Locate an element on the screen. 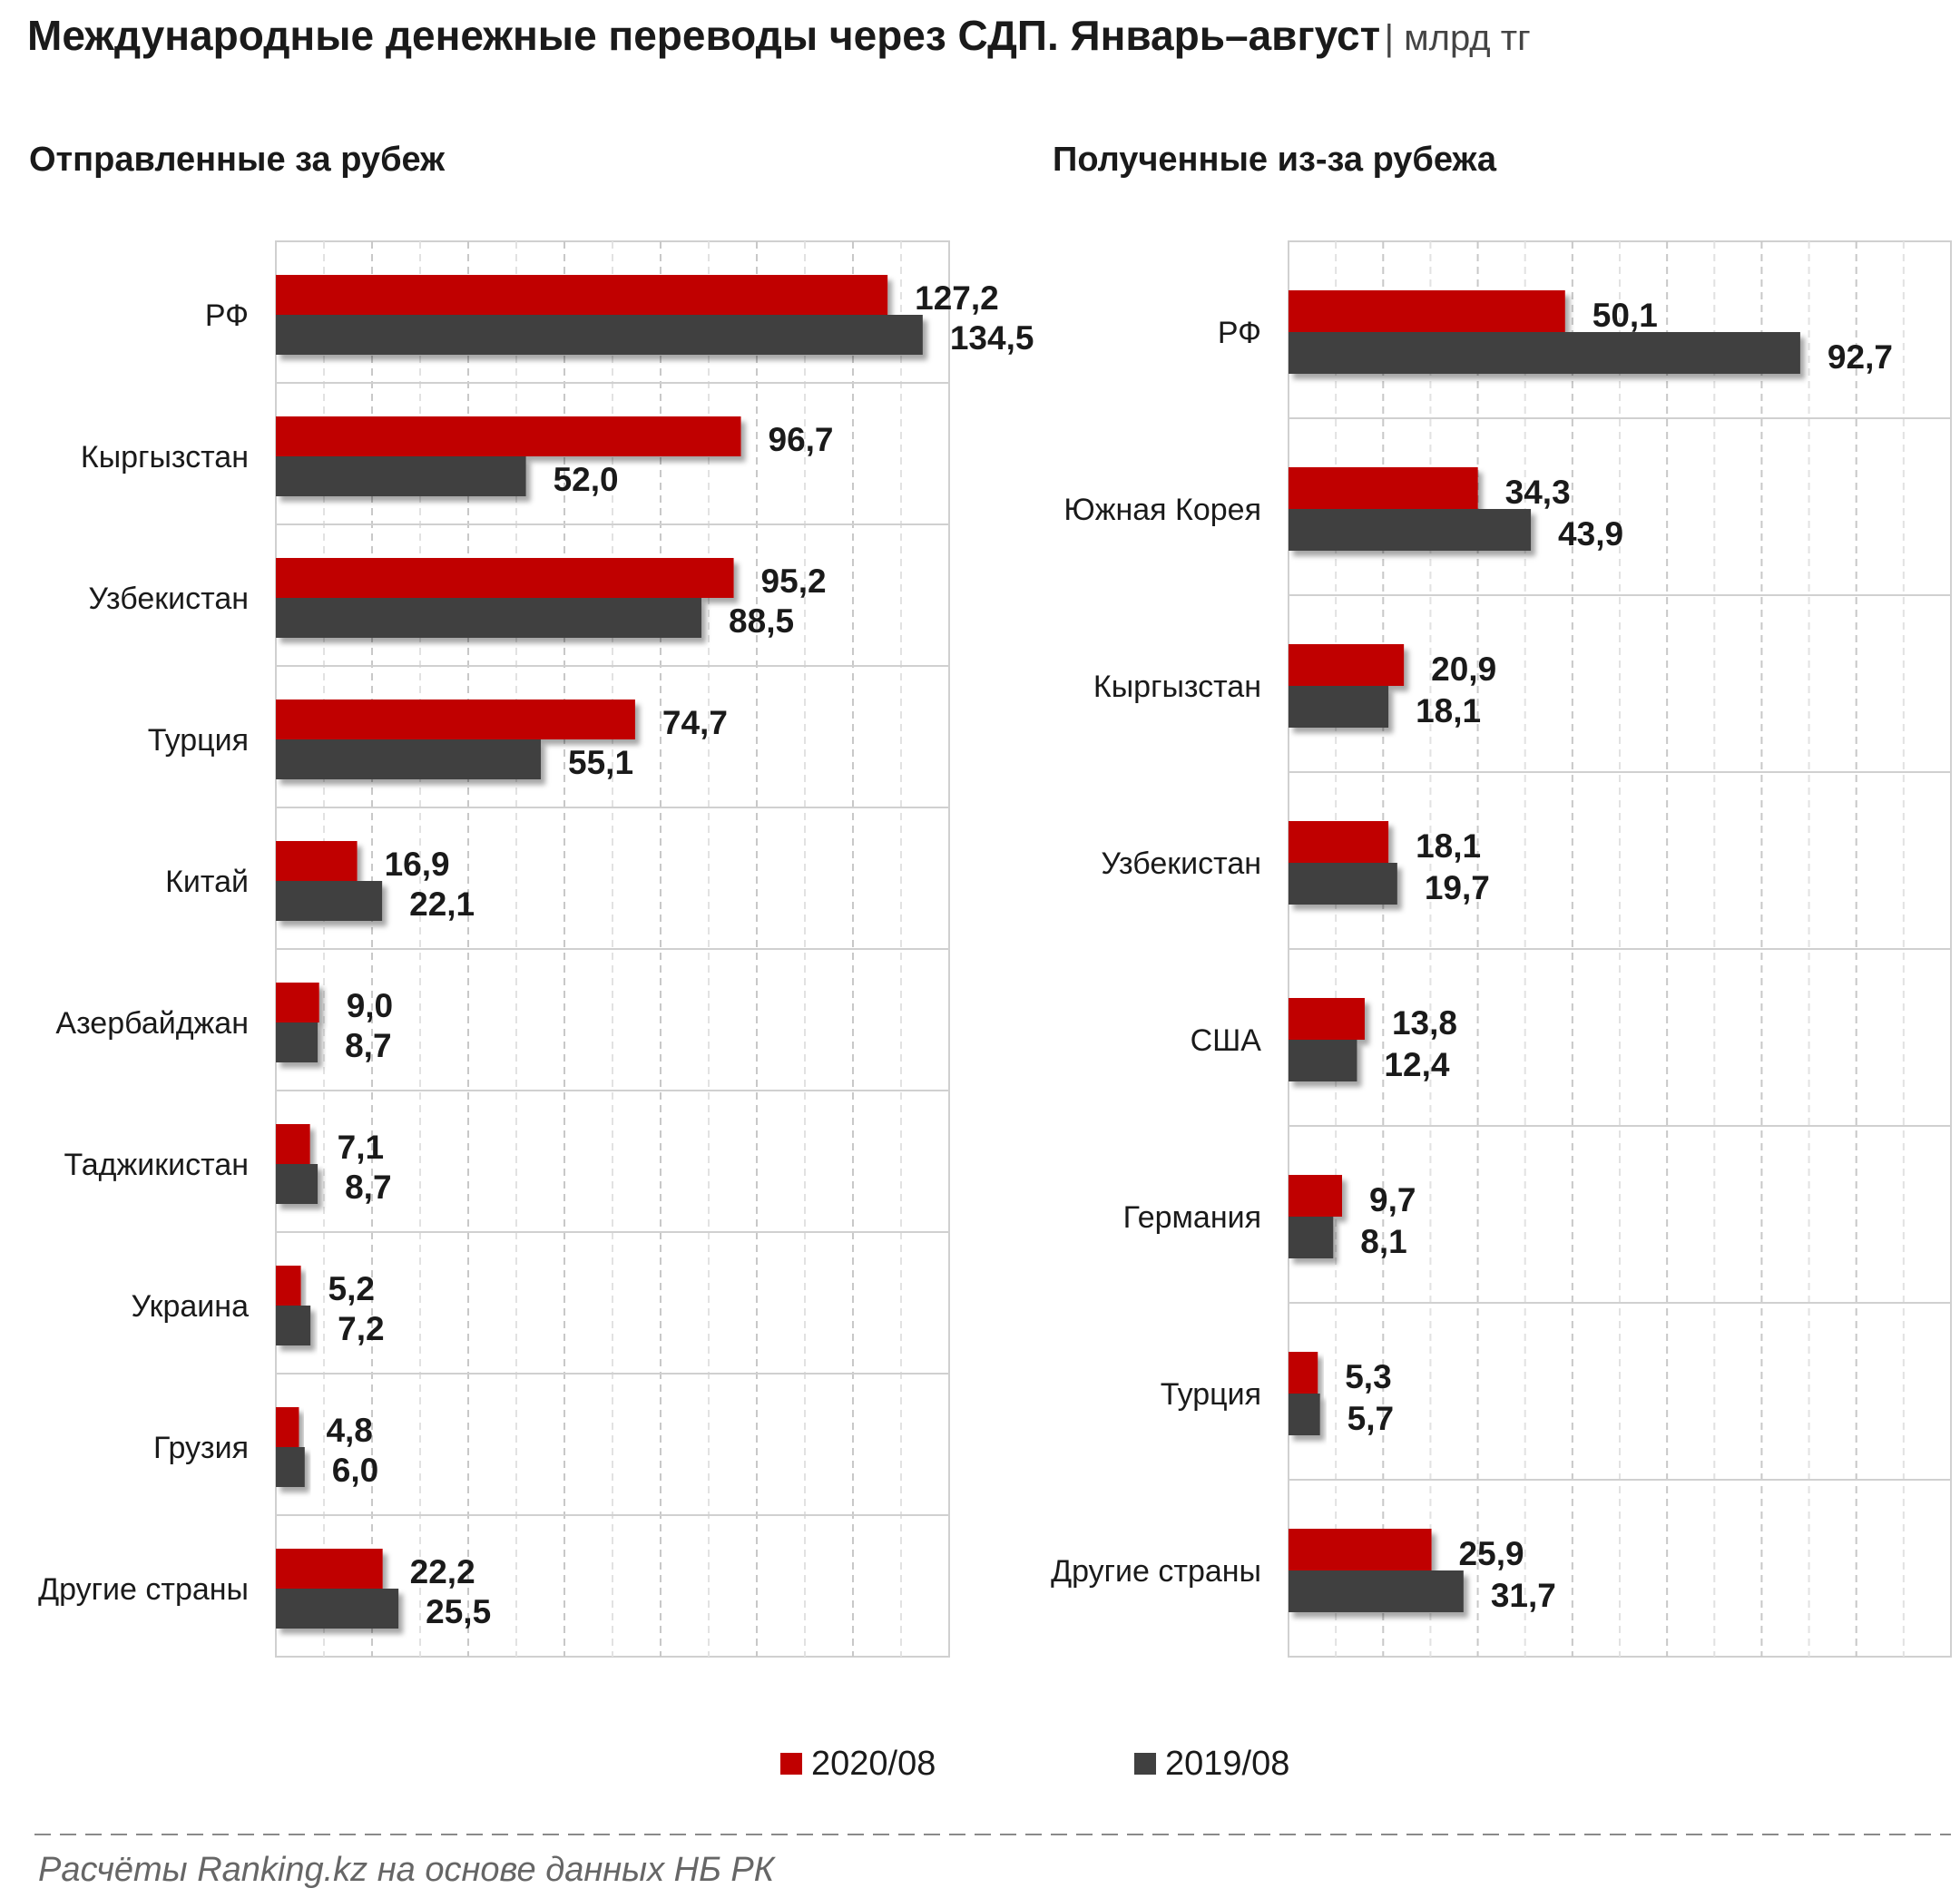 The height and width of the screenshot is (1898, 1960). data-label: 55,1 is located at coordinates (600, 763).